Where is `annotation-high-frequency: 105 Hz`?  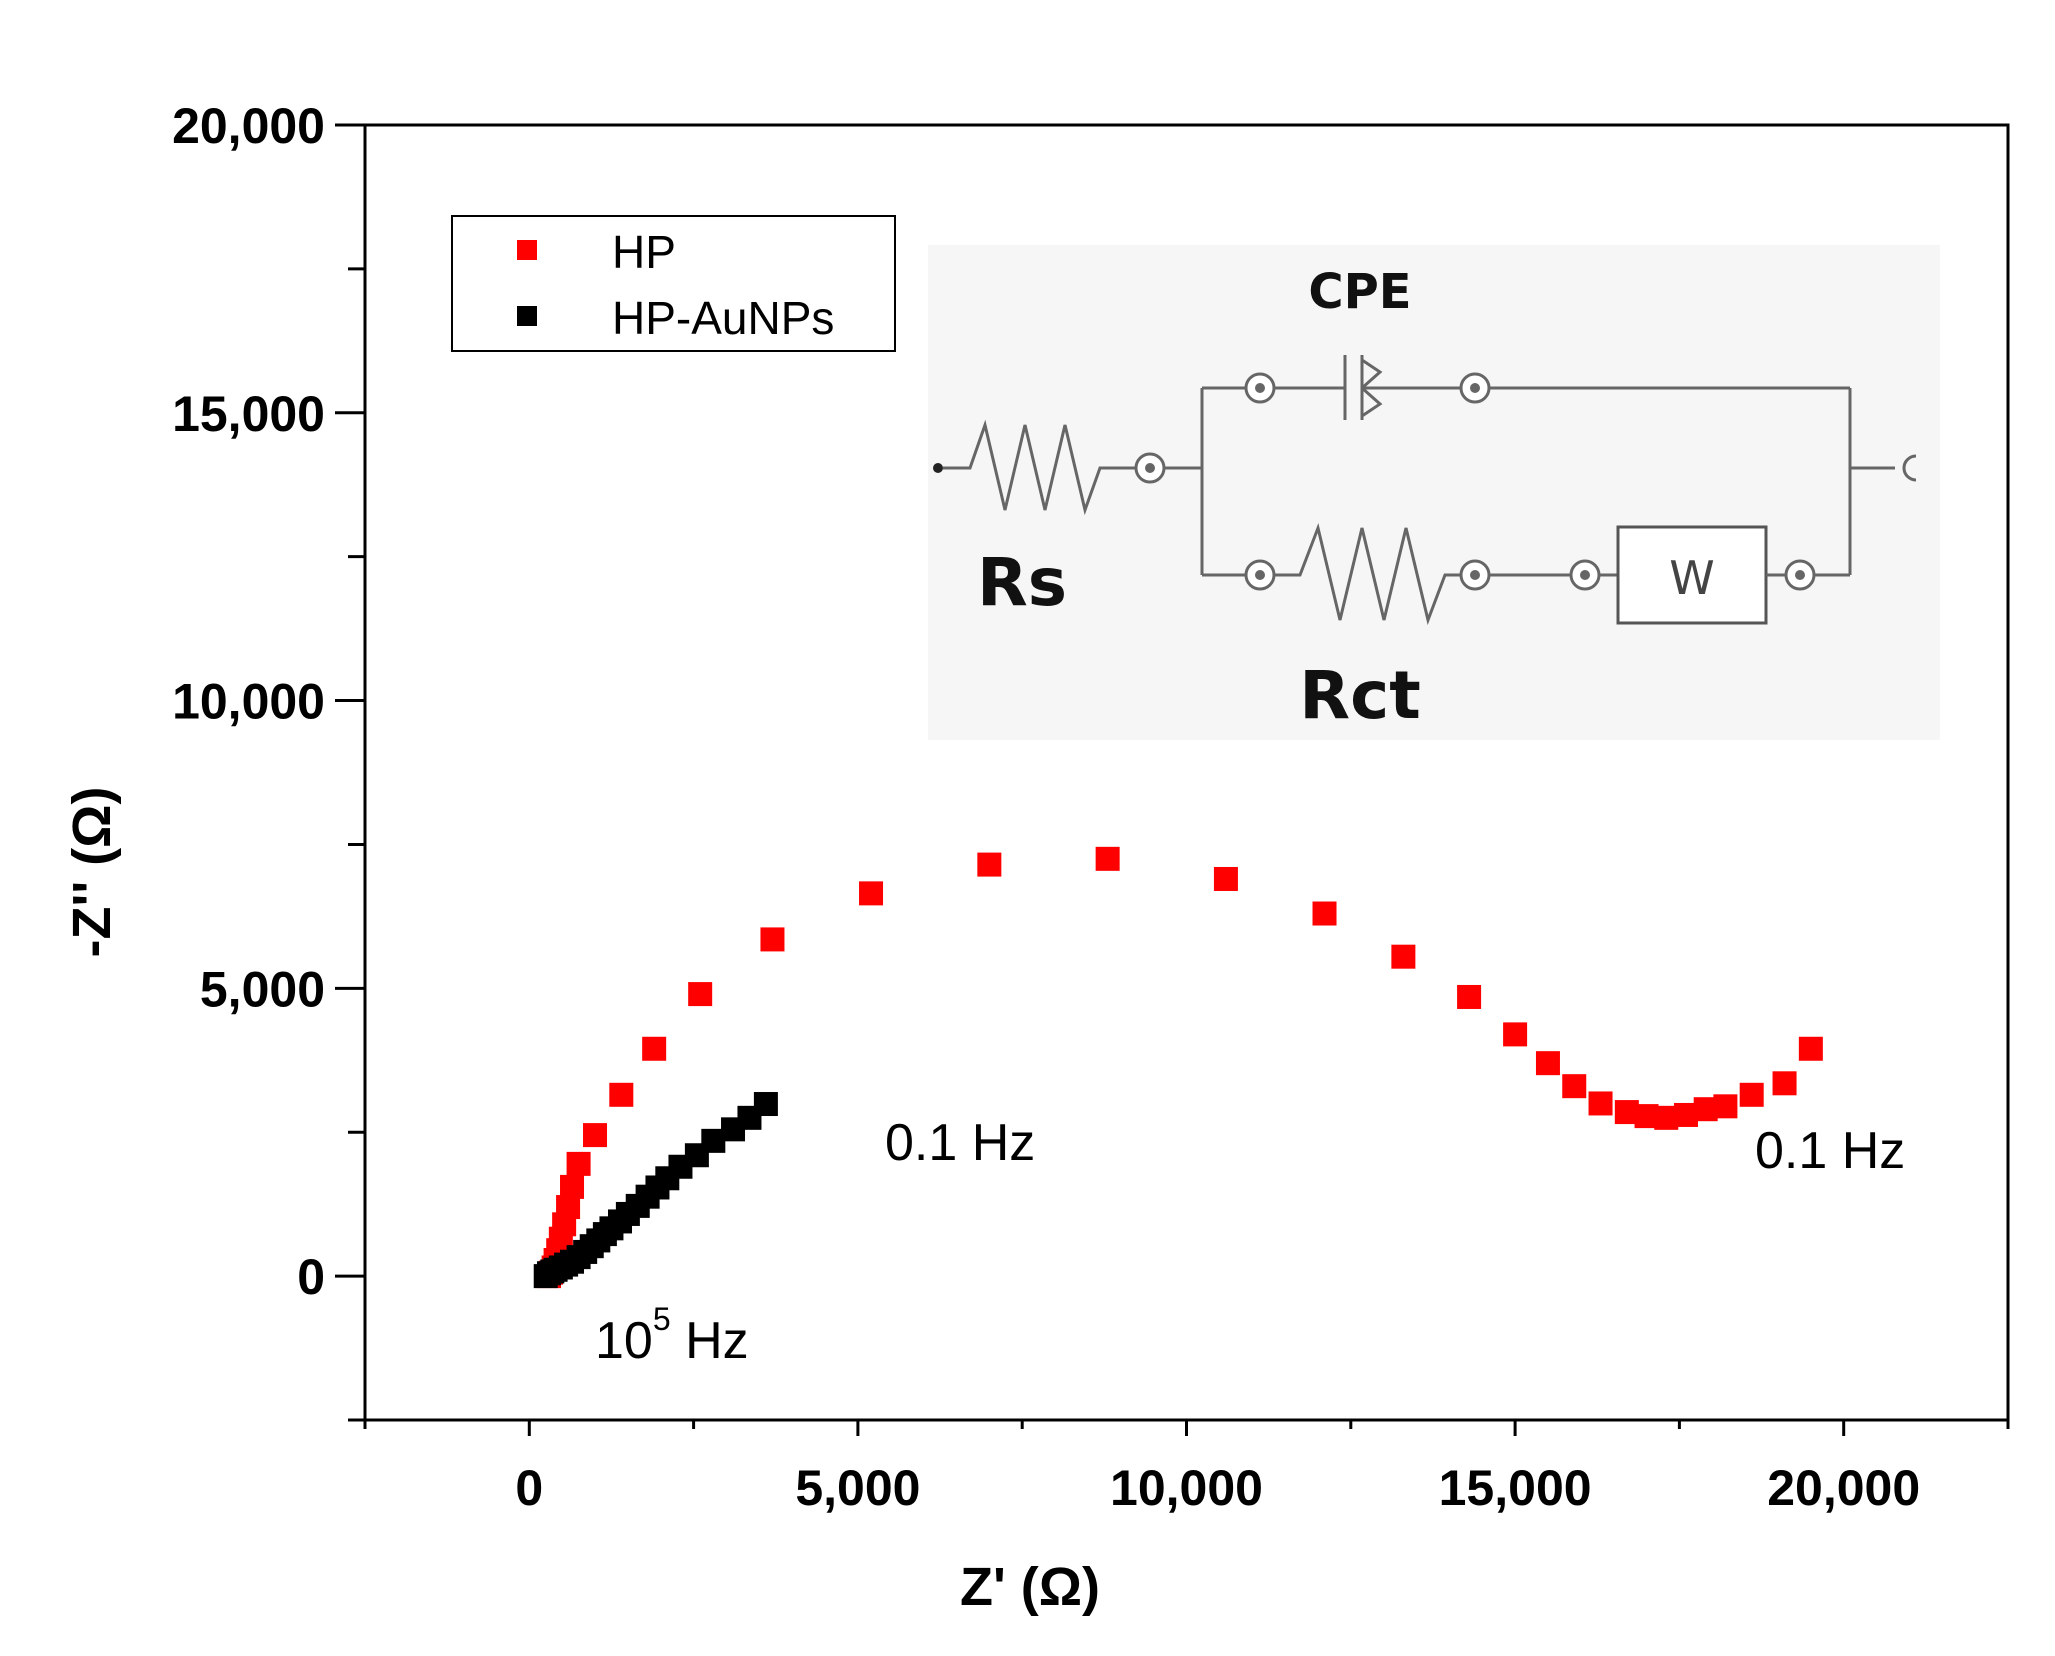 annotation-high-frequency: 105 Hz is located at coordinates (672, 1335).